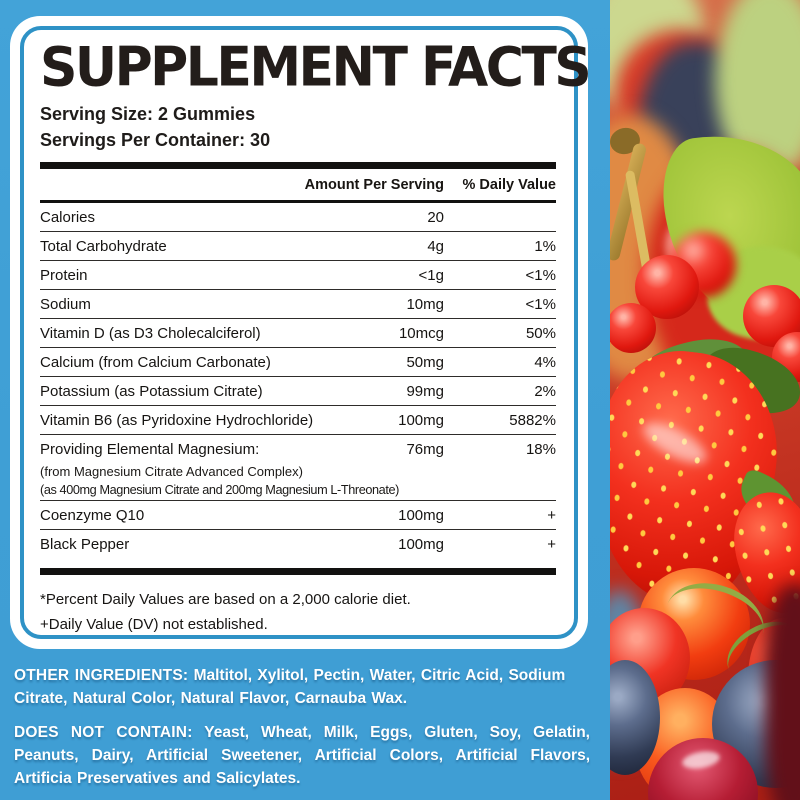 This screenshot has height=800, width=800. What do you see at coordinates (298, 166) in the screenshot?
I see `divider-thick-top` at bounding box center [298, 166].